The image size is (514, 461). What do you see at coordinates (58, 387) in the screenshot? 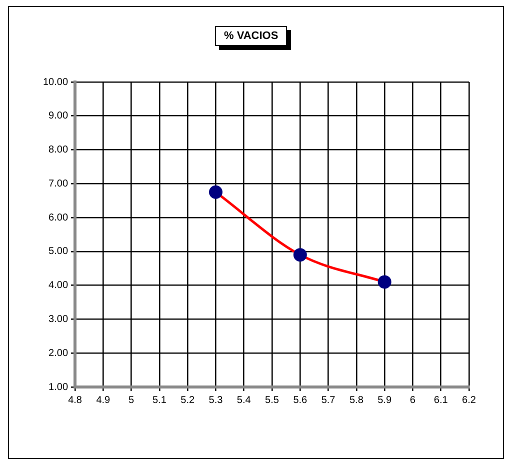
I see `y-tick-label: 1.00` at bounding box center [58, 387].